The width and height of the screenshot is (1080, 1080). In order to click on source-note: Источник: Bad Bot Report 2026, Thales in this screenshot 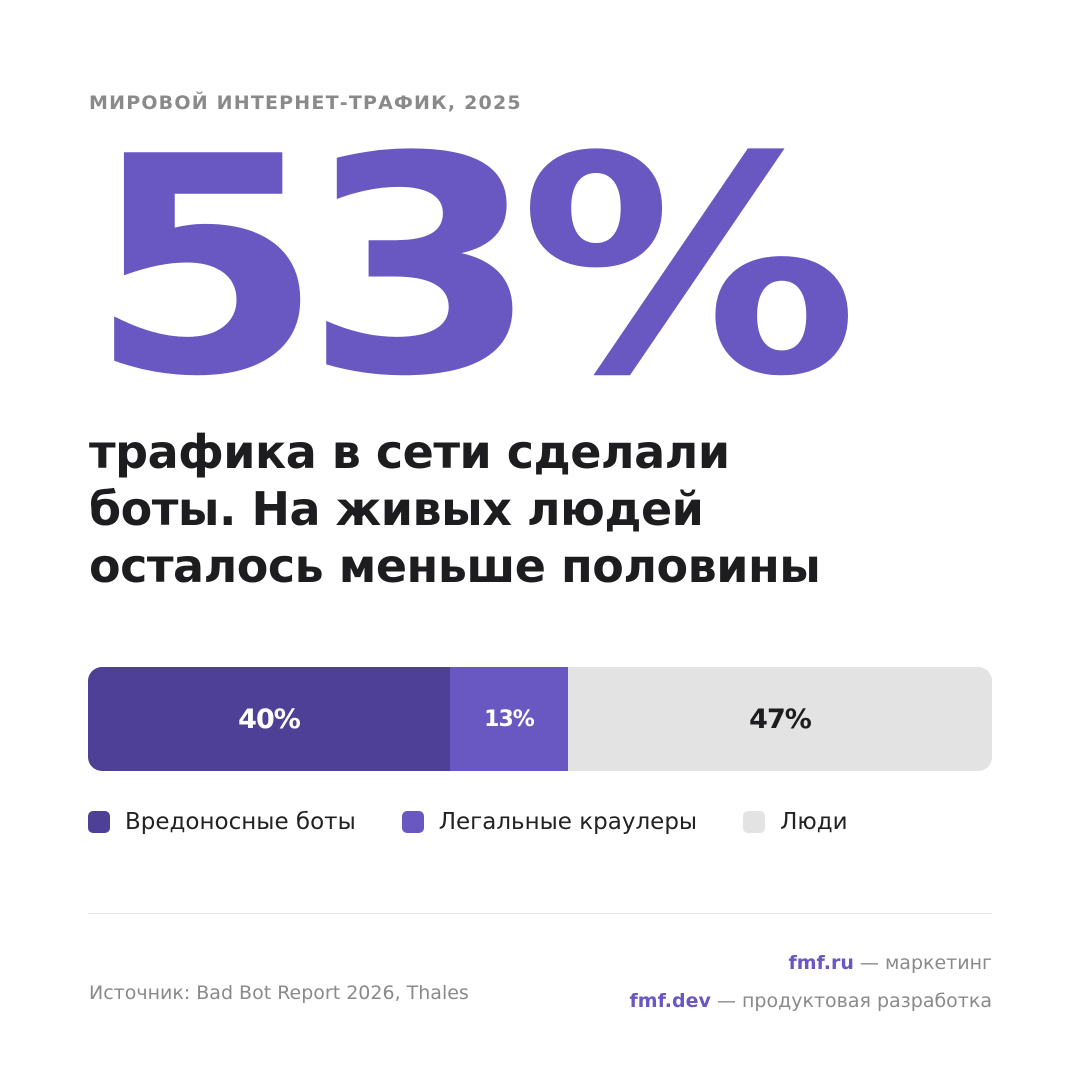, I will do `click(279, 993)`.